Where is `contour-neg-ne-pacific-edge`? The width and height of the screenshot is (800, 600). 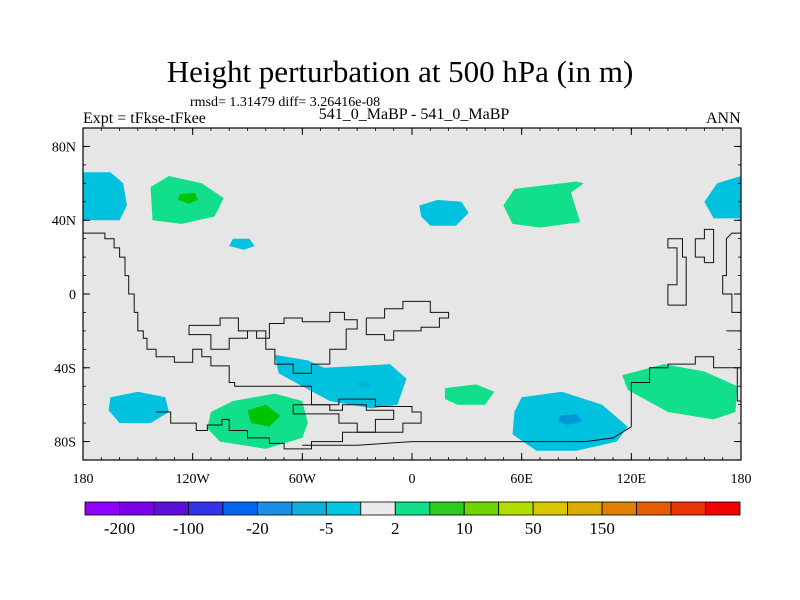 contour-neg-ne-pacific-edge is located at coordinates (722, 197).